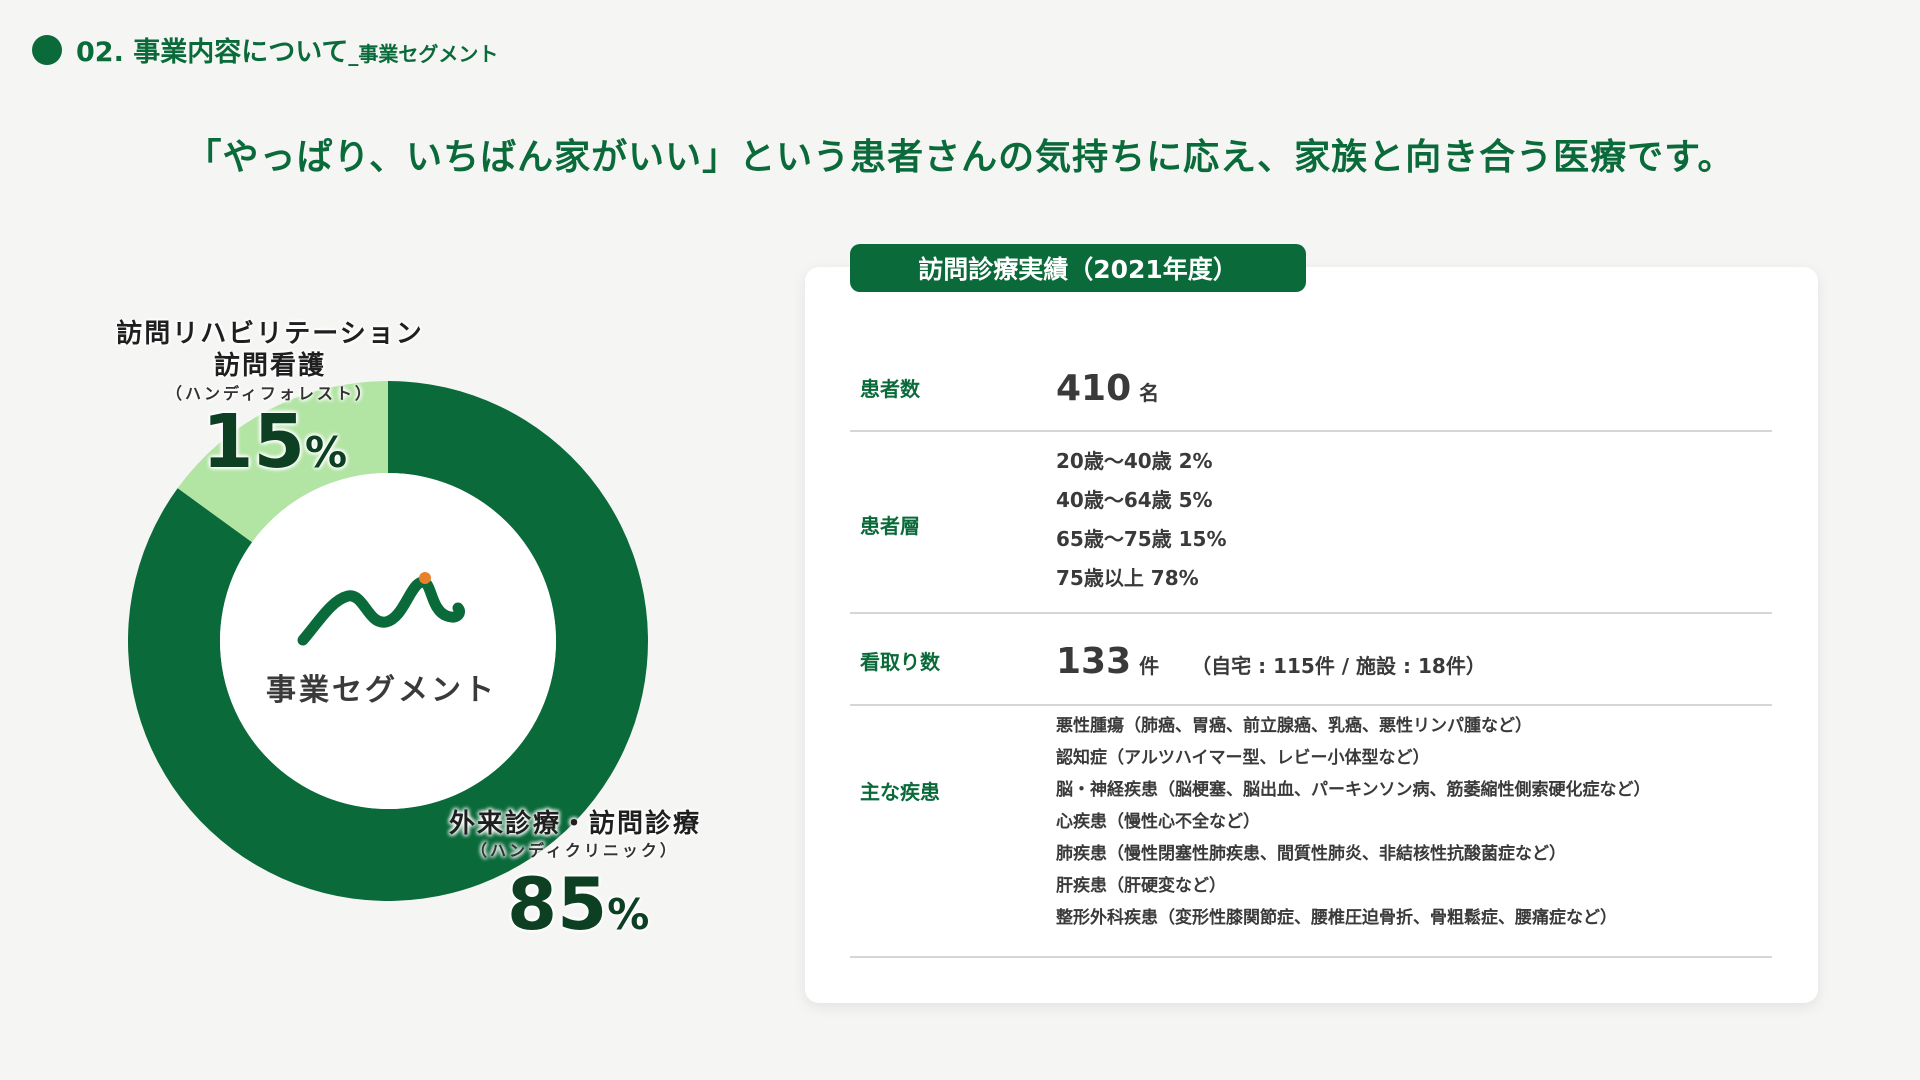 This screenshot has width=1920, height=1080. What do you see at coordinates (47, 49) in the screenshot?
I see `header-dot-icon` at bounding box center [47, 49].